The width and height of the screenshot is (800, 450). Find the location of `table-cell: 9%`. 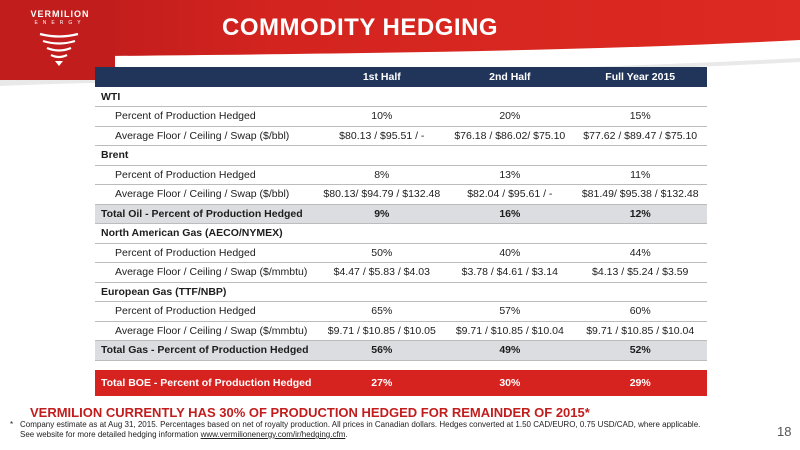

table-cell: 9% is located at coordinates (382, 214).